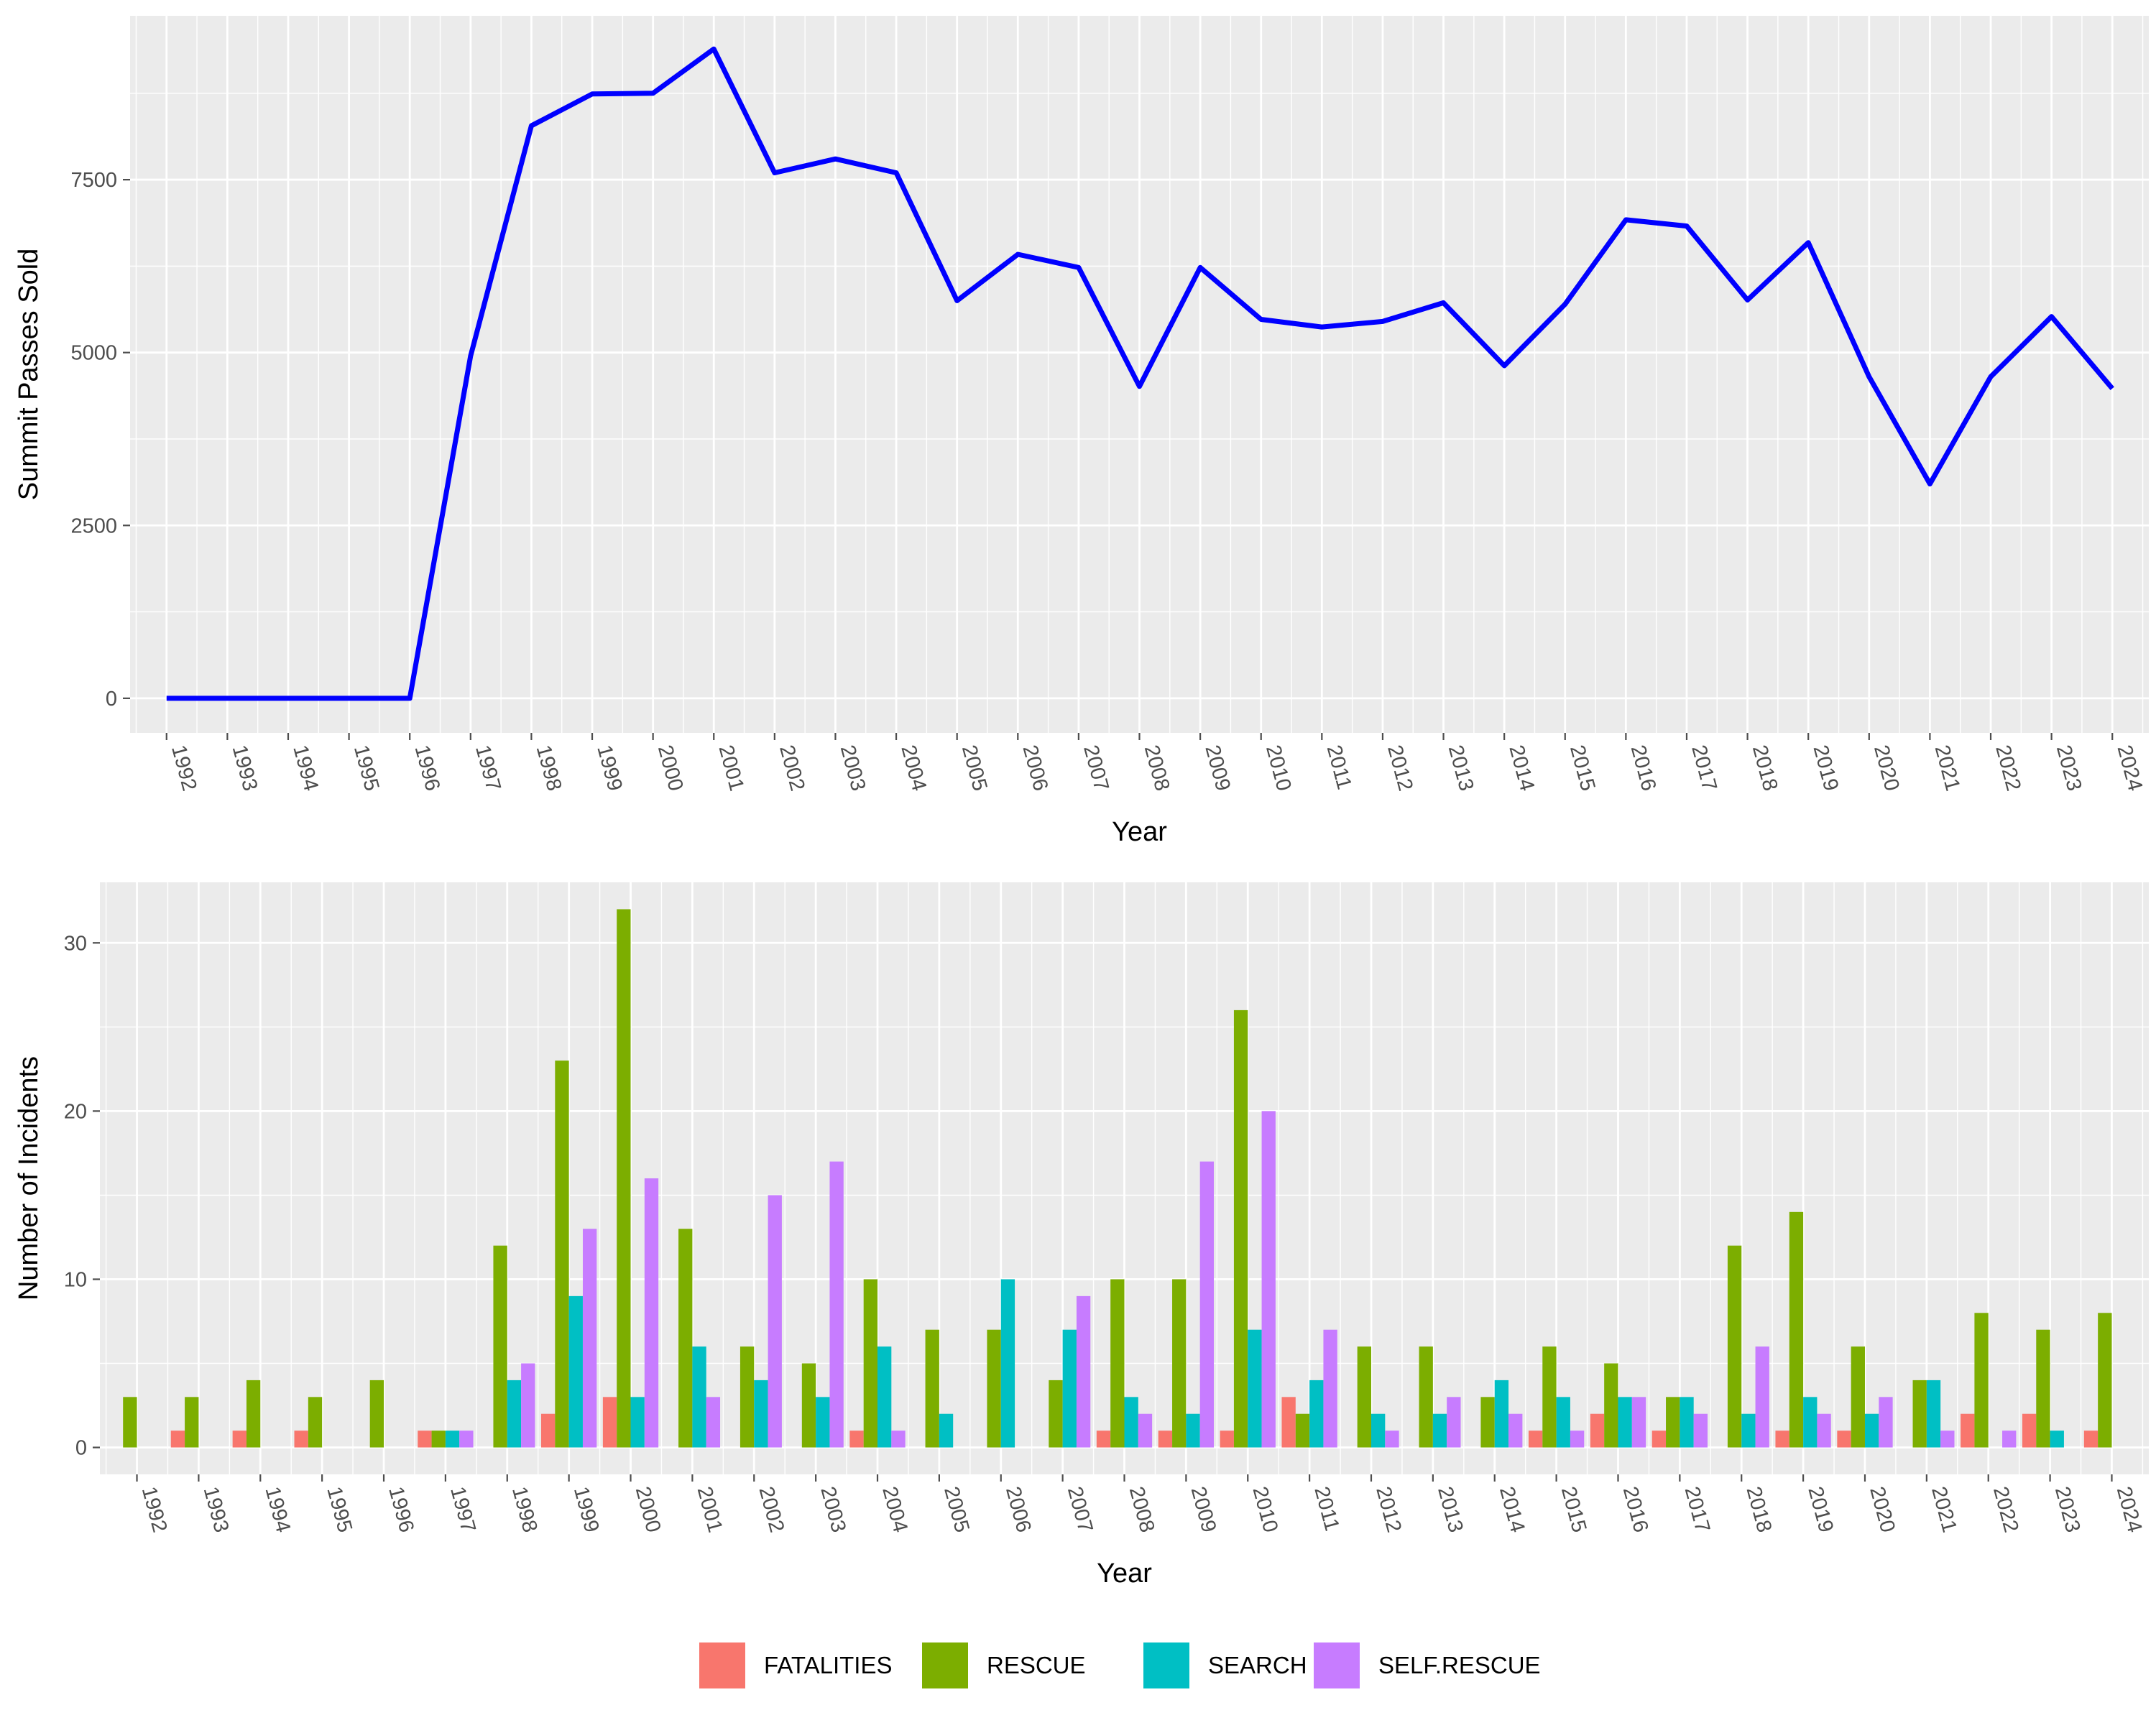 This screenshot has width=2156, height=1728. Describe the element at coordinates (1947, 768) in the screenshot. I see `x-tick-label: 2021` at that location.